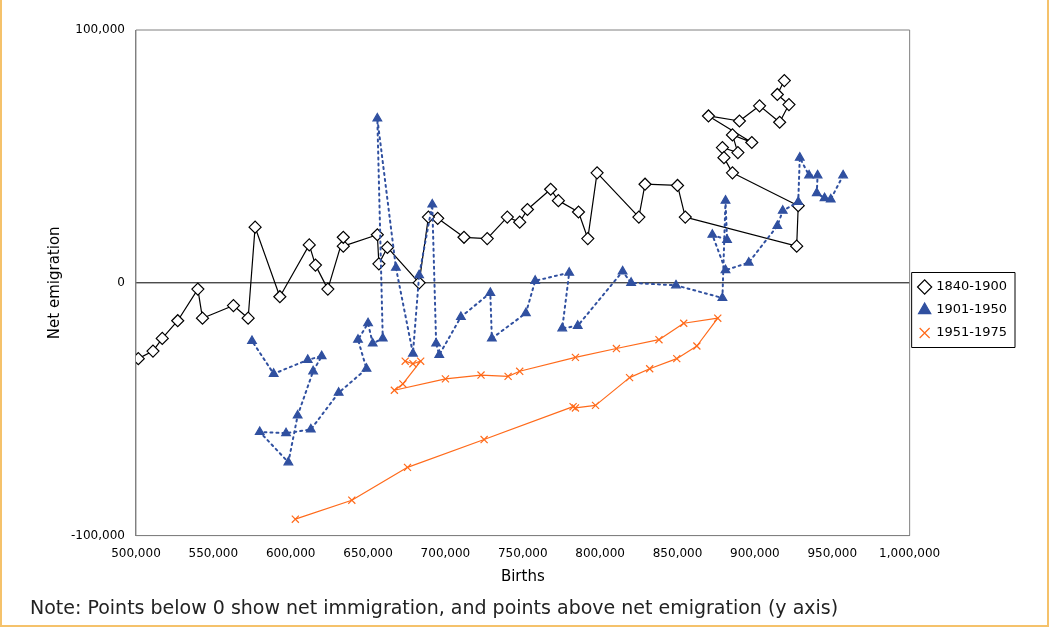 Image resolution: width=1049 pixels, height=629 pixels. Describe the element at coordinates (971, 309) in the screenshot. I see `legend-label: 1901-1950` at that location.